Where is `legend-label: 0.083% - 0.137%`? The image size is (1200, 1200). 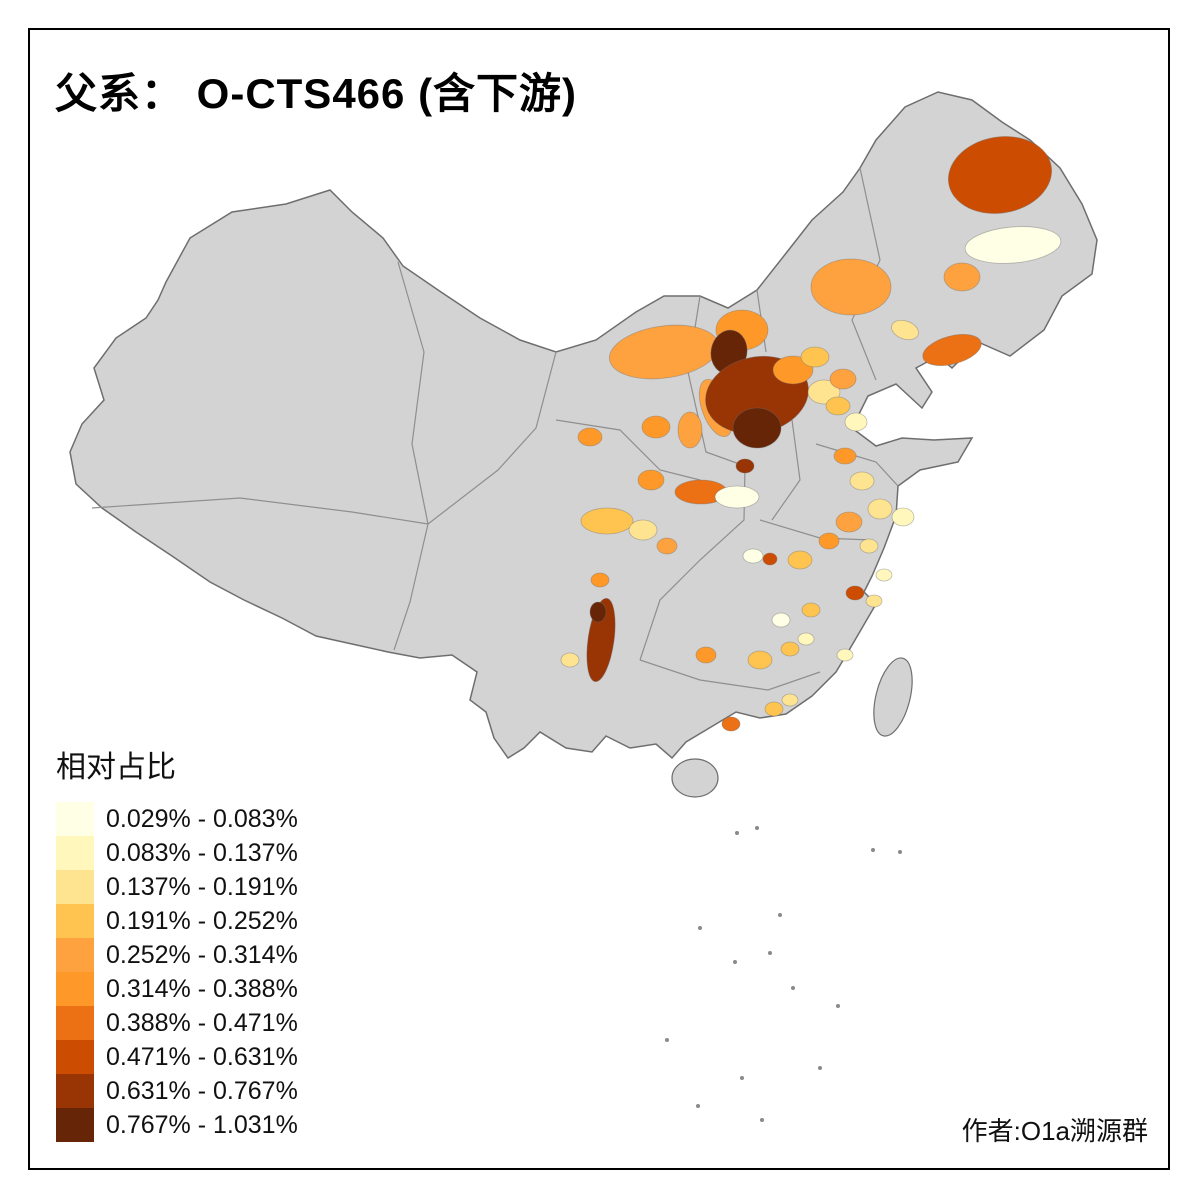 legend-label: 0.083% - 0.137% is located at coordinates (202, 852).